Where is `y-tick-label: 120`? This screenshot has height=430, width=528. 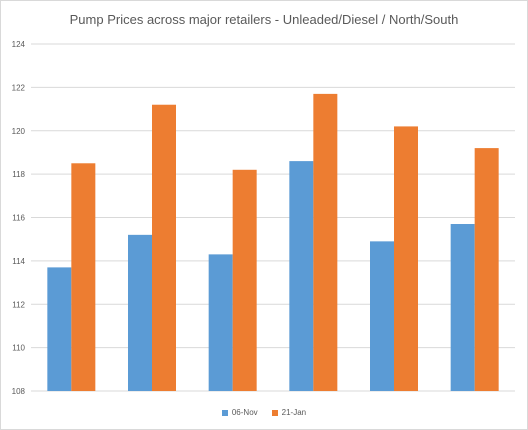
y-tick-label: 120 is located at coordinates (19, 131).